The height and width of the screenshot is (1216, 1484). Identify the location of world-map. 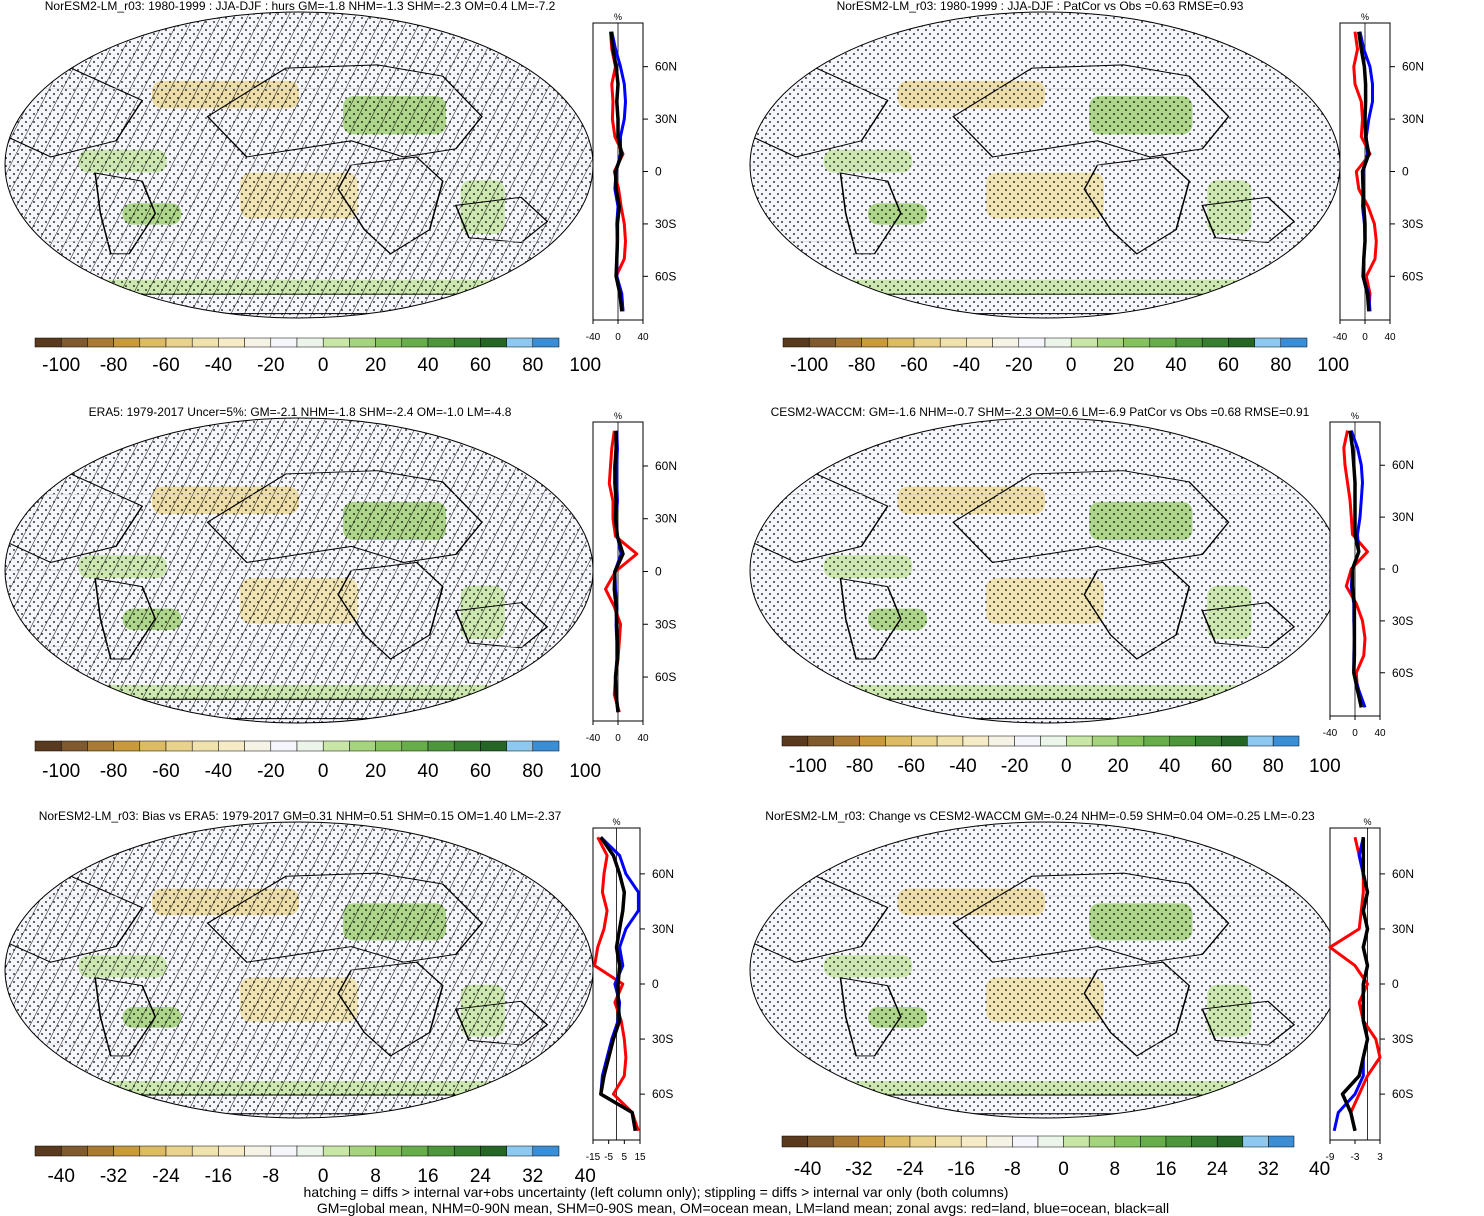
(1045, 570).